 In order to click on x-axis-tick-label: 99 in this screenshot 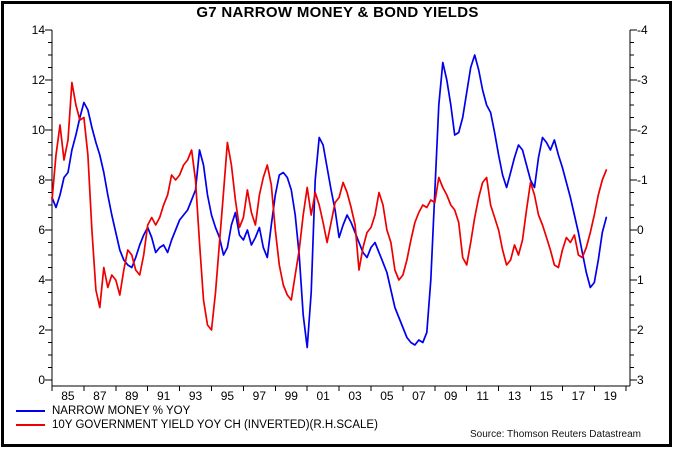, I will do `click(291, 396)`.